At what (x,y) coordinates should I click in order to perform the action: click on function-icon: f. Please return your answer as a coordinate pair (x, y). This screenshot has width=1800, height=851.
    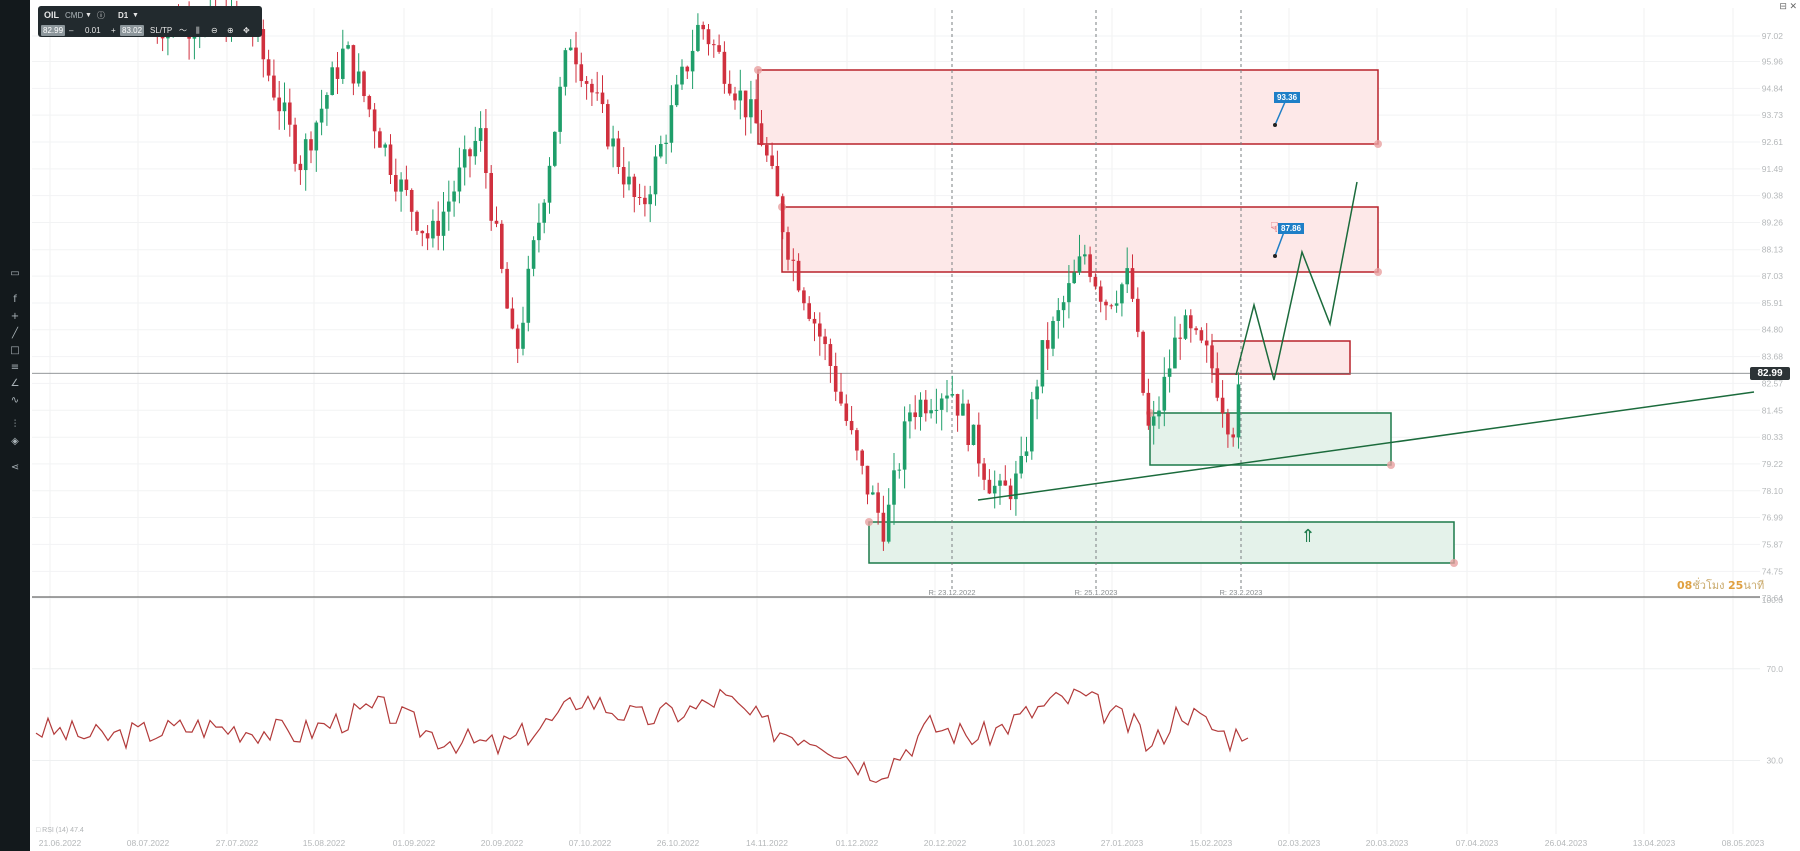
    Looking at the image, I should click on (15, 299).